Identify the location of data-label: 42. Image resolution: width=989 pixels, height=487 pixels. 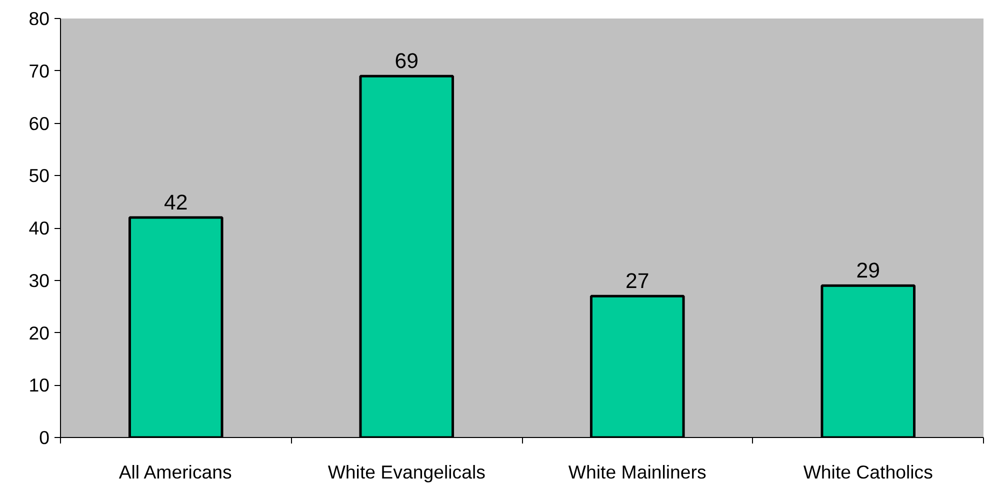
(176, 202).